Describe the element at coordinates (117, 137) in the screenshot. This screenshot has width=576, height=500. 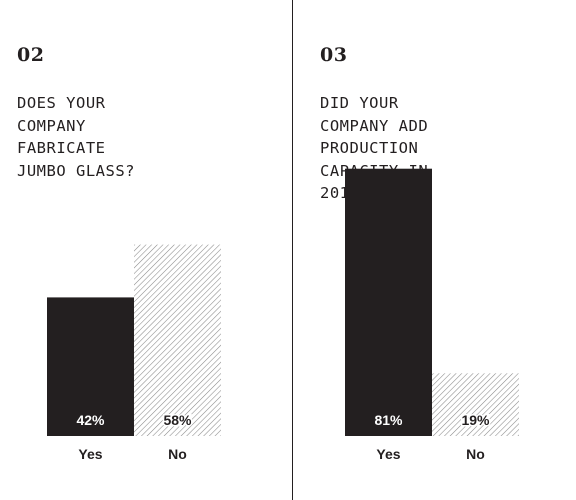
I see `chart-question: DOES YOUR COMPANY FABRICATE JUMBO GLASS?` at that location.